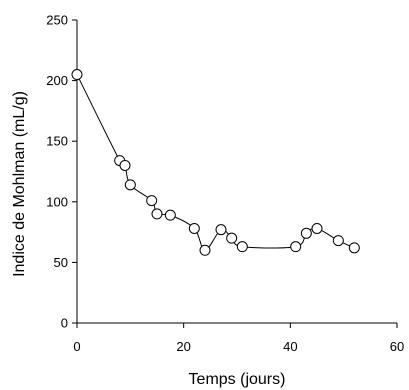 The height and width of the screenshot is (390, 409). I want to click on y-tick-label: 50, so click(61, 262).